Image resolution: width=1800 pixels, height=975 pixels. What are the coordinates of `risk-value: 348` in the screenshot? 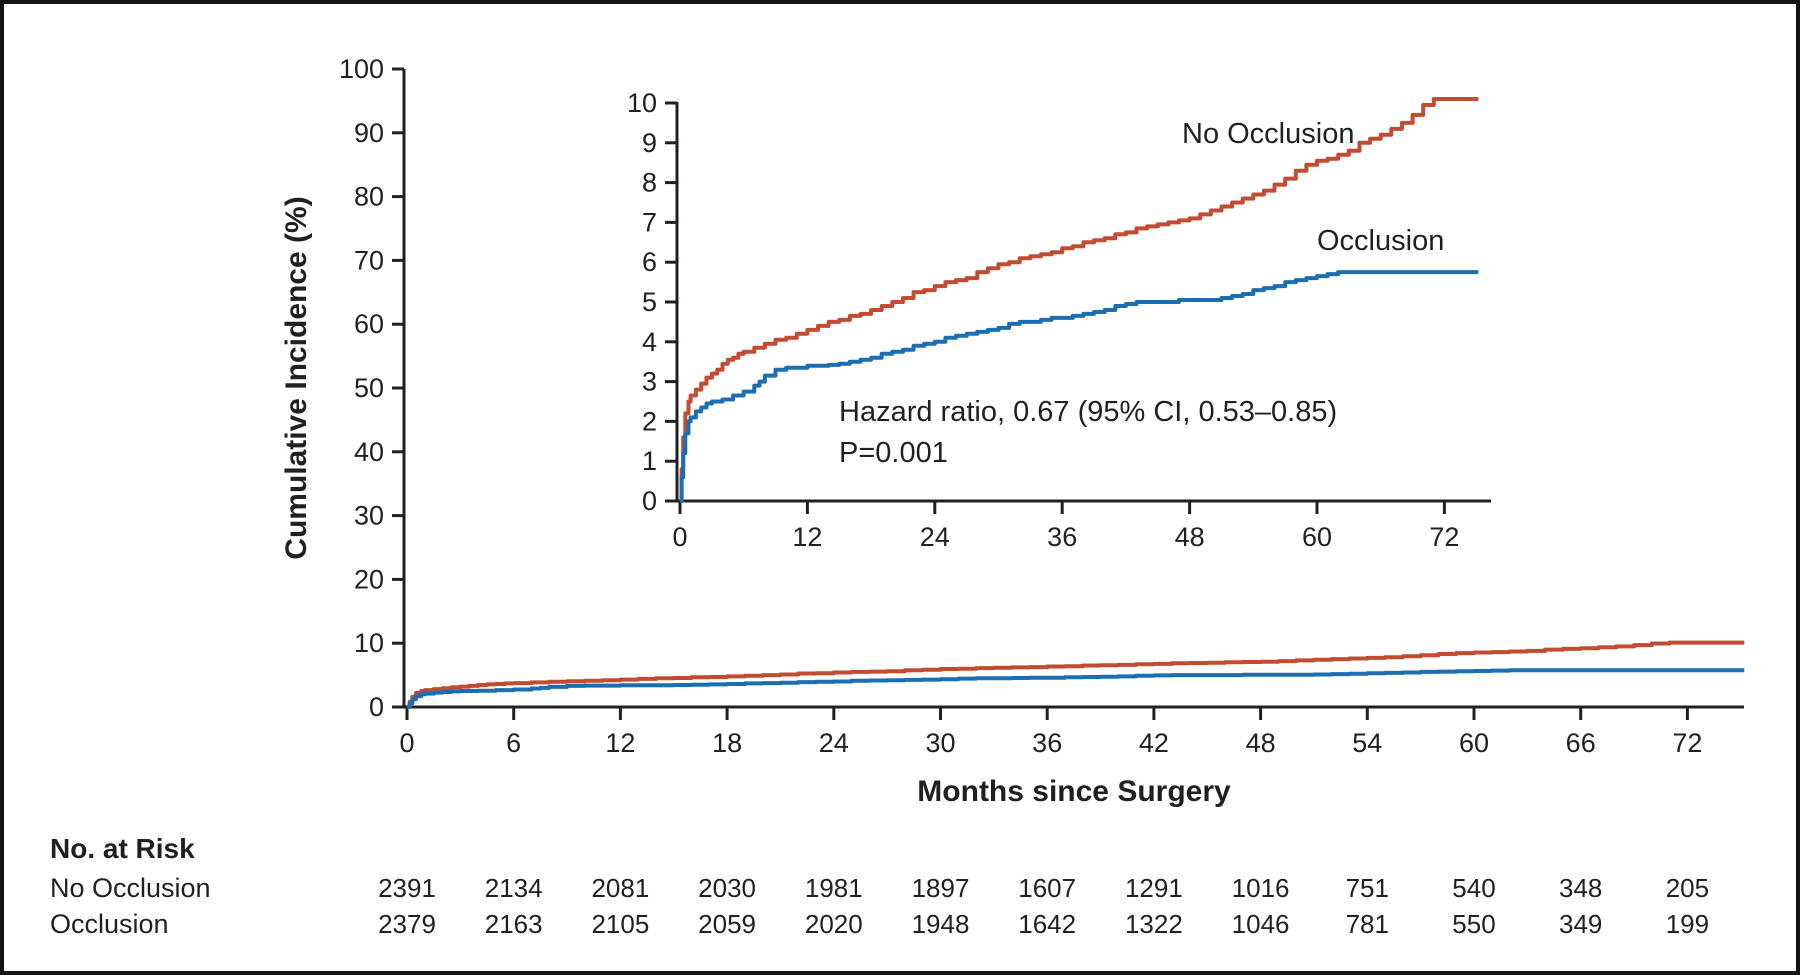 It's located at (1580, 888).